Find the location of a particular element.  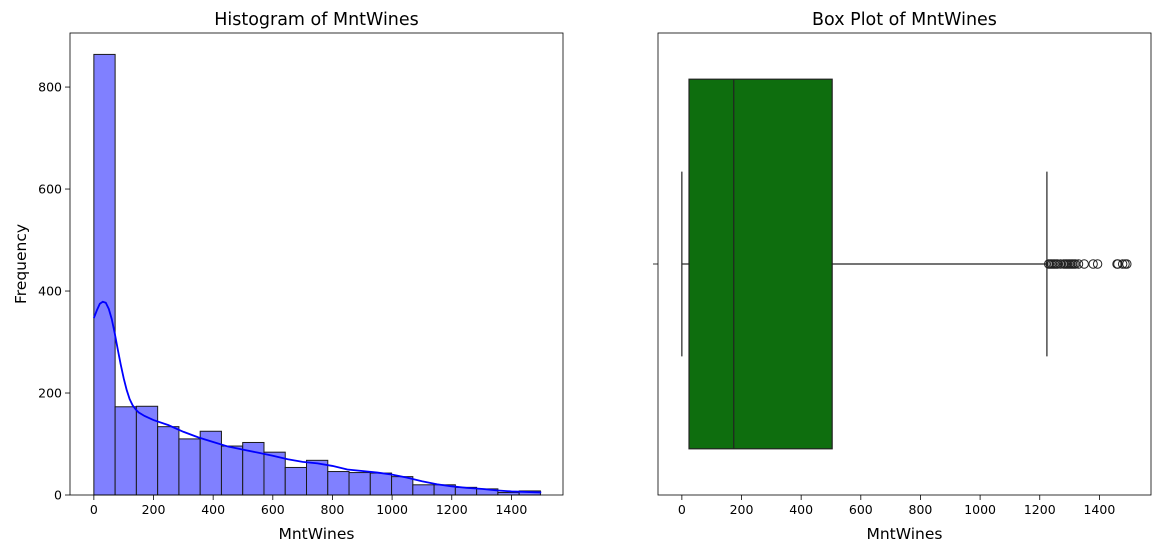

histogram-x-tick-label: 1200 is located at coordinates (452, 509).